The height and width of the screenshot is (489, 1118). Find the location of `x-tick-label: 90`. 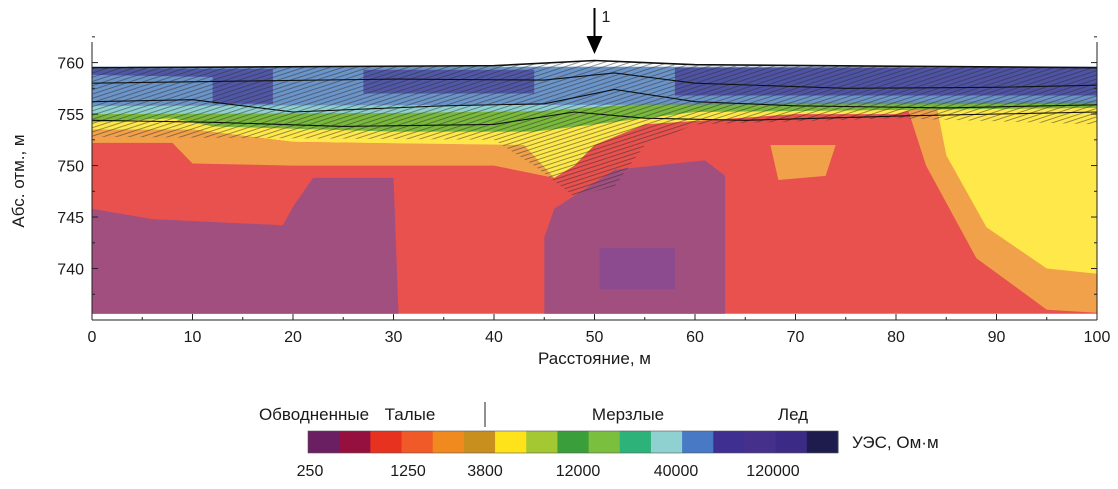

x-tick-label: 90 is located at coordinates (997, 337).